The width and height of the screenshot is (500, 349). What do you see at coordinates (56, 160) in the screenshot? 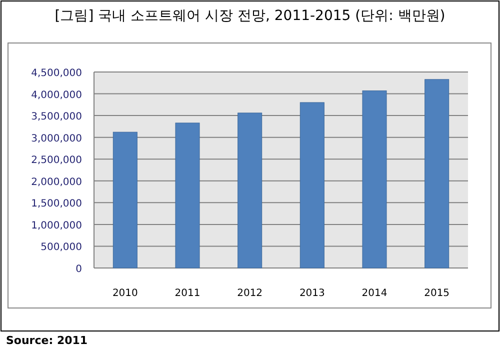
I see `y-tick-label: 2,500,000` at bounding box center [56, 160].